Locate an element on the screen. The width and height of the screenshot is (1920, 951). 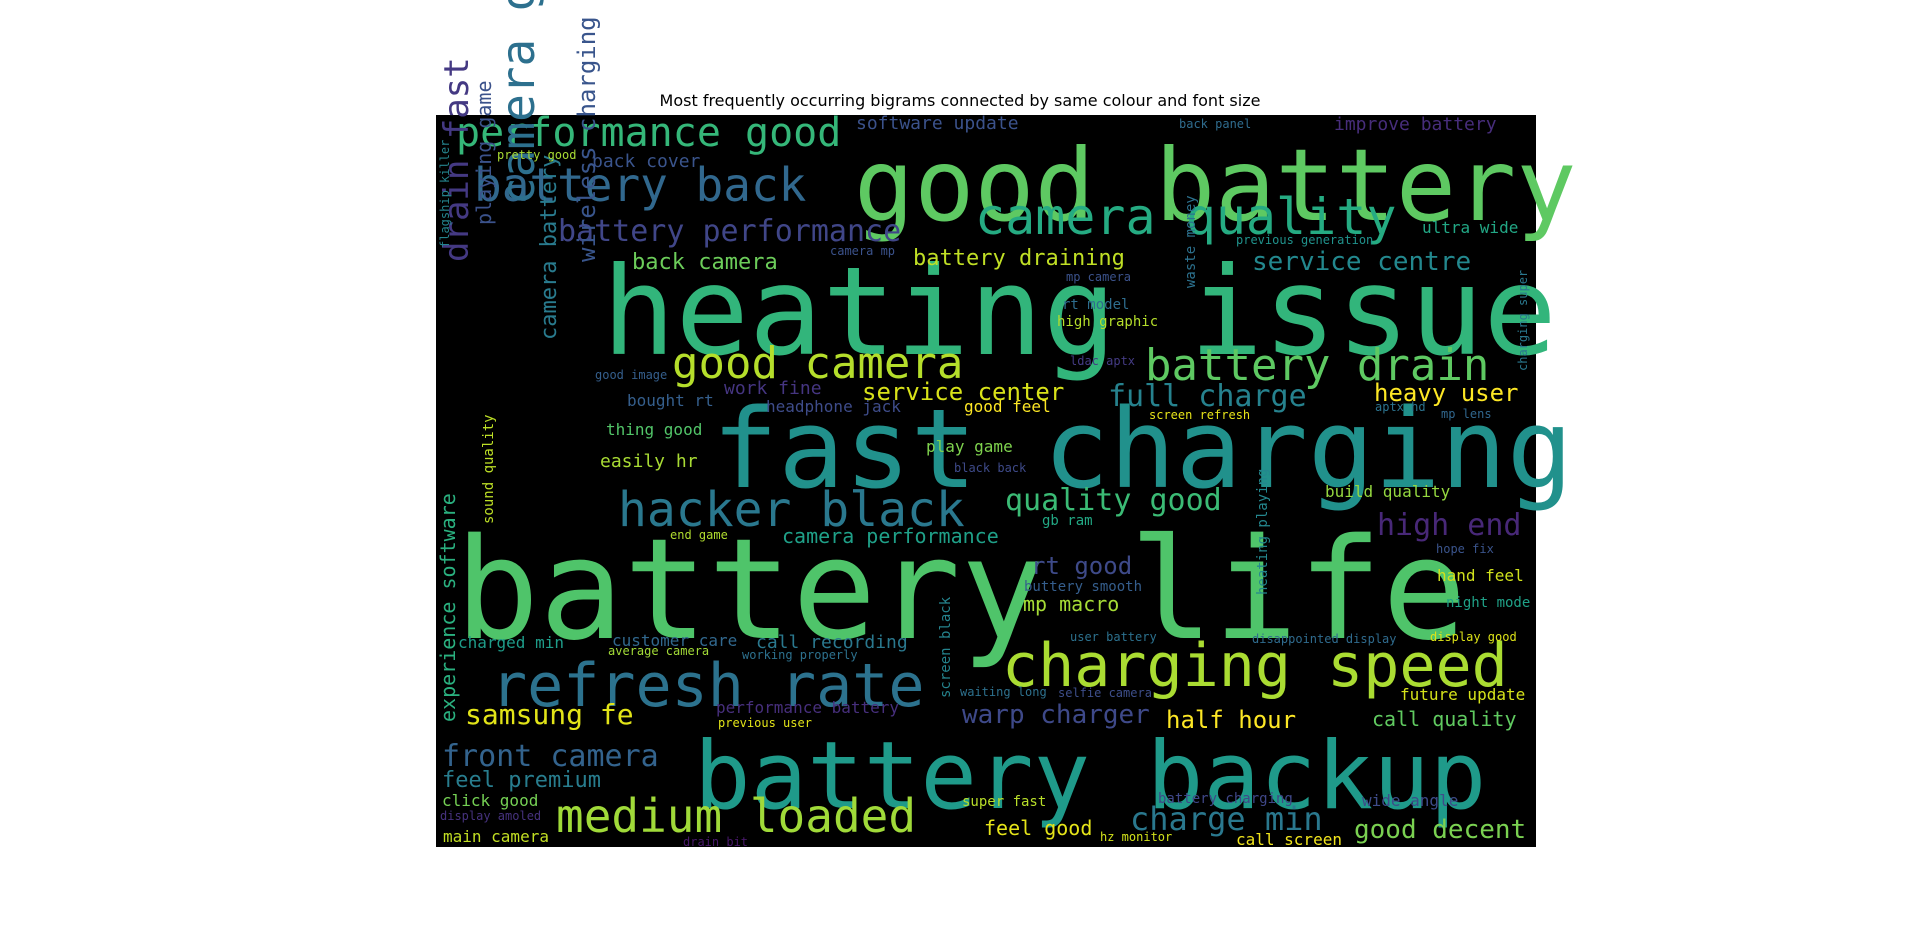
word-buttery-smooth: buttery smooth is located at coordinates (1083, 587).